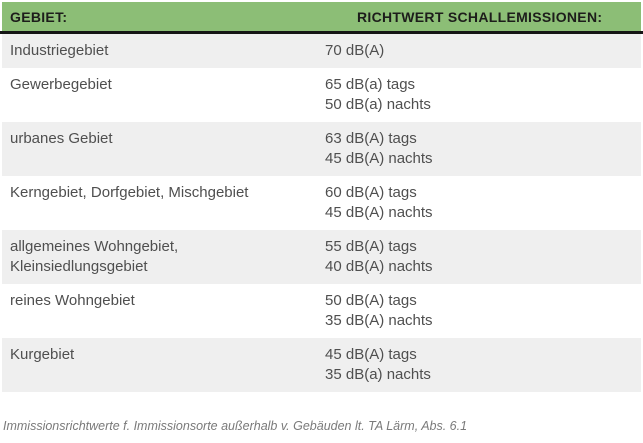  What do you see at coordinates (479, 365) in the screenshot?
I see `value-cell: 45 dB(A) tags 35 dB(a) nachts` at bounding box center [479, 365].